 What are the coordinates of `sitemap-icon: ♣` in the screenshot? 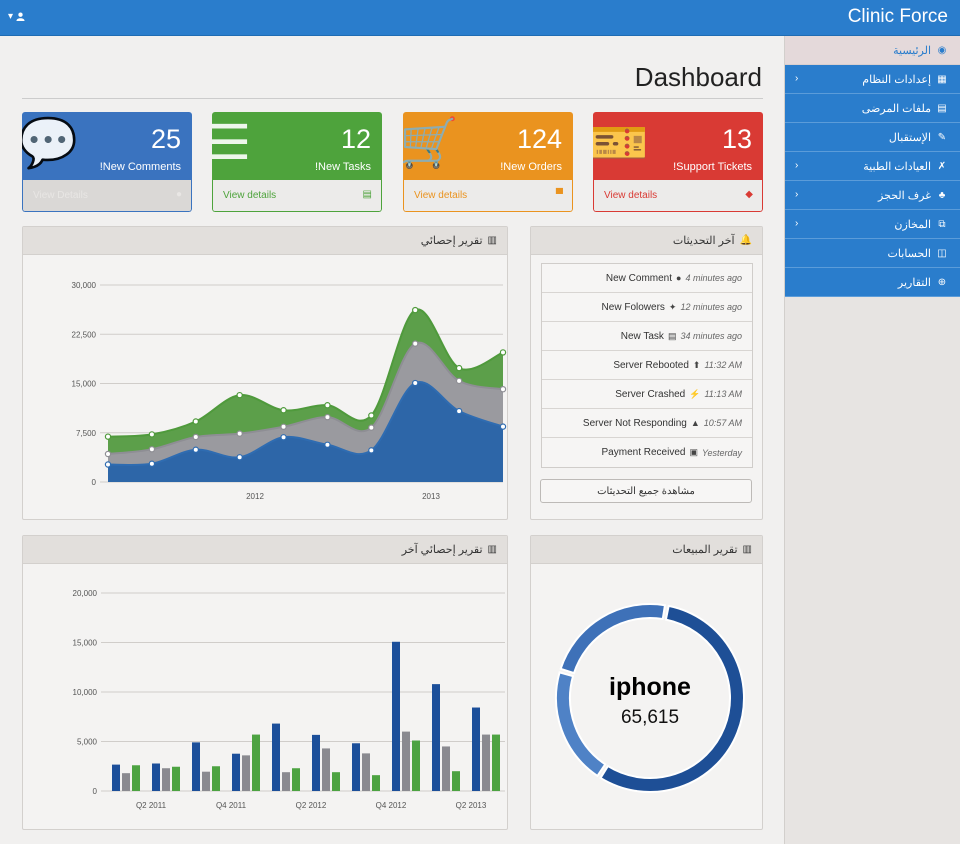 It's located at (942, 195).